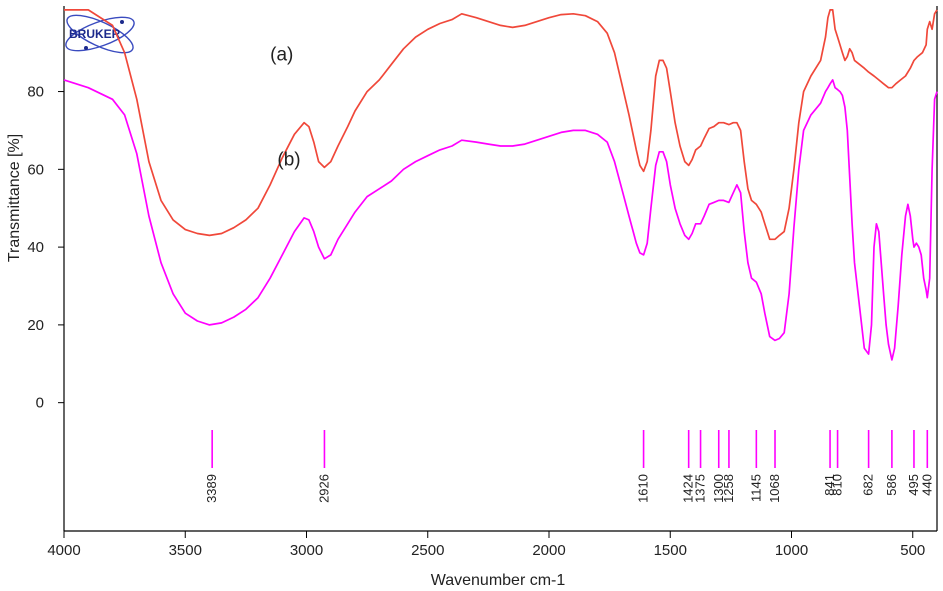 This screenshot has width=943, height=591. I want to click on peak-label: 1258, so click(728, 488).